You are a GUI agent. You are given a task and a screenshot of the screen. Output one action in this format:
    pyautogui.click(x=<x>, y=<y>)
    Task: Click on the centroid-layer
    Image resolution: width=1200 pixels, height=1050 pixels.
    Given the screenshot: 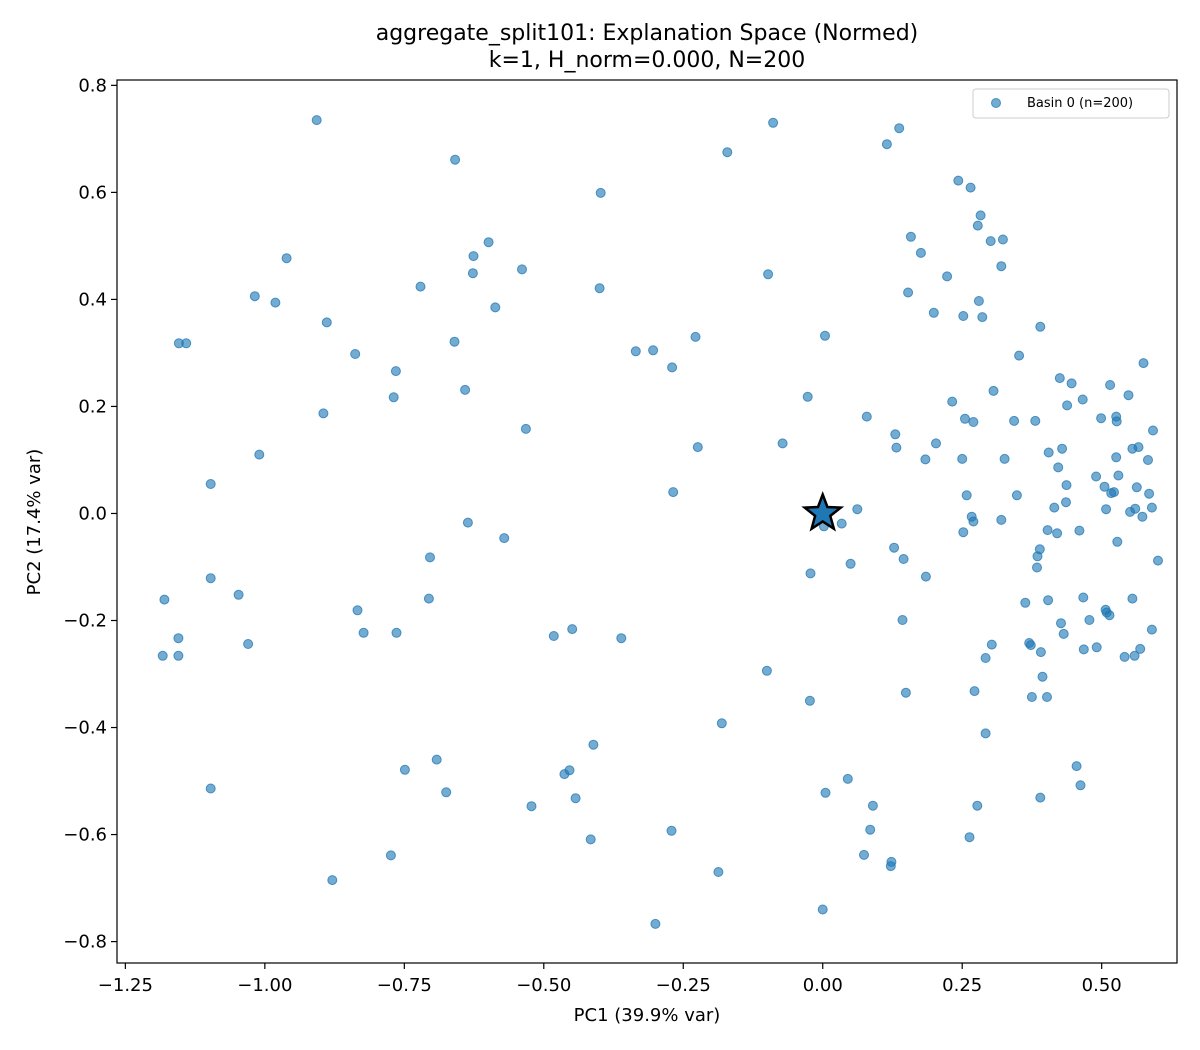 What is the action you would take?
    pyautogui.click(x=823, y=511)
    